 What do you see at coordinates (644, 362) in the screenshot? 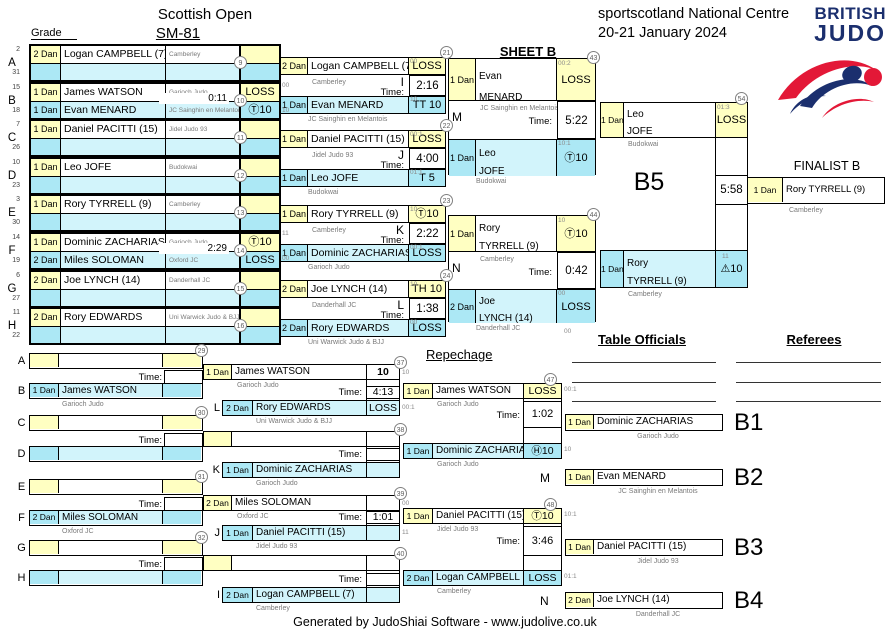
I see `table-officials-line` at bounding box center [644, 362].